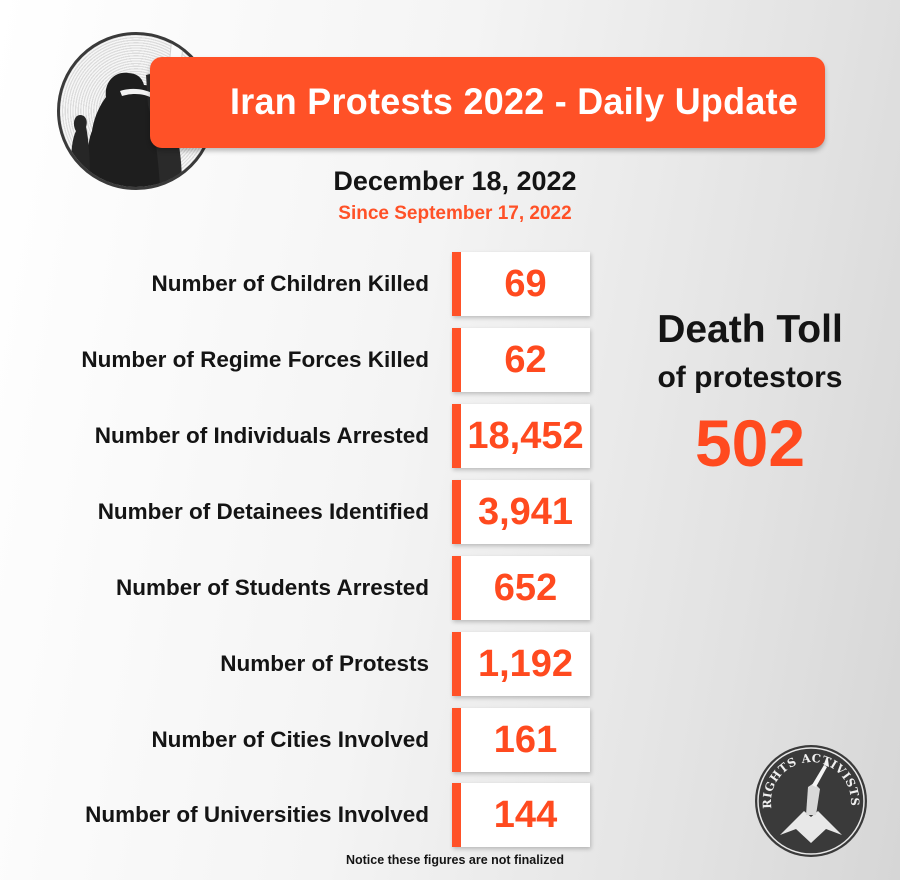 This screenshot has height=880, width=900. I want to click on death-toll-title: Death Toll, so click(750, 329).